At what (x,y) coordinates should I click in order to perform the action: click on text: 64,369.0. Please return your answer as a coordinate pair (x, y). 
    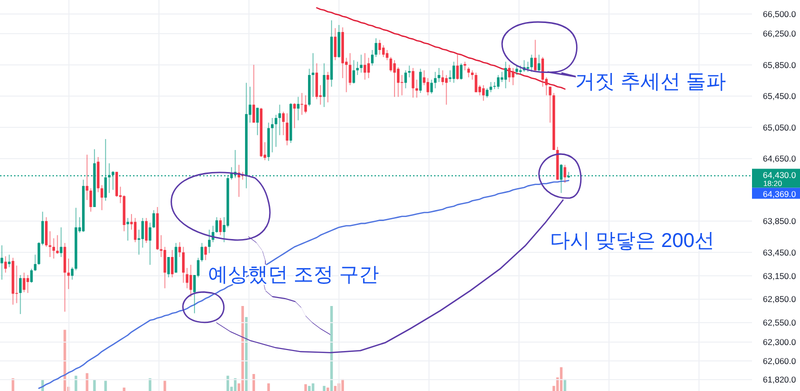
    Looking at the image, I should click on (779, 193).